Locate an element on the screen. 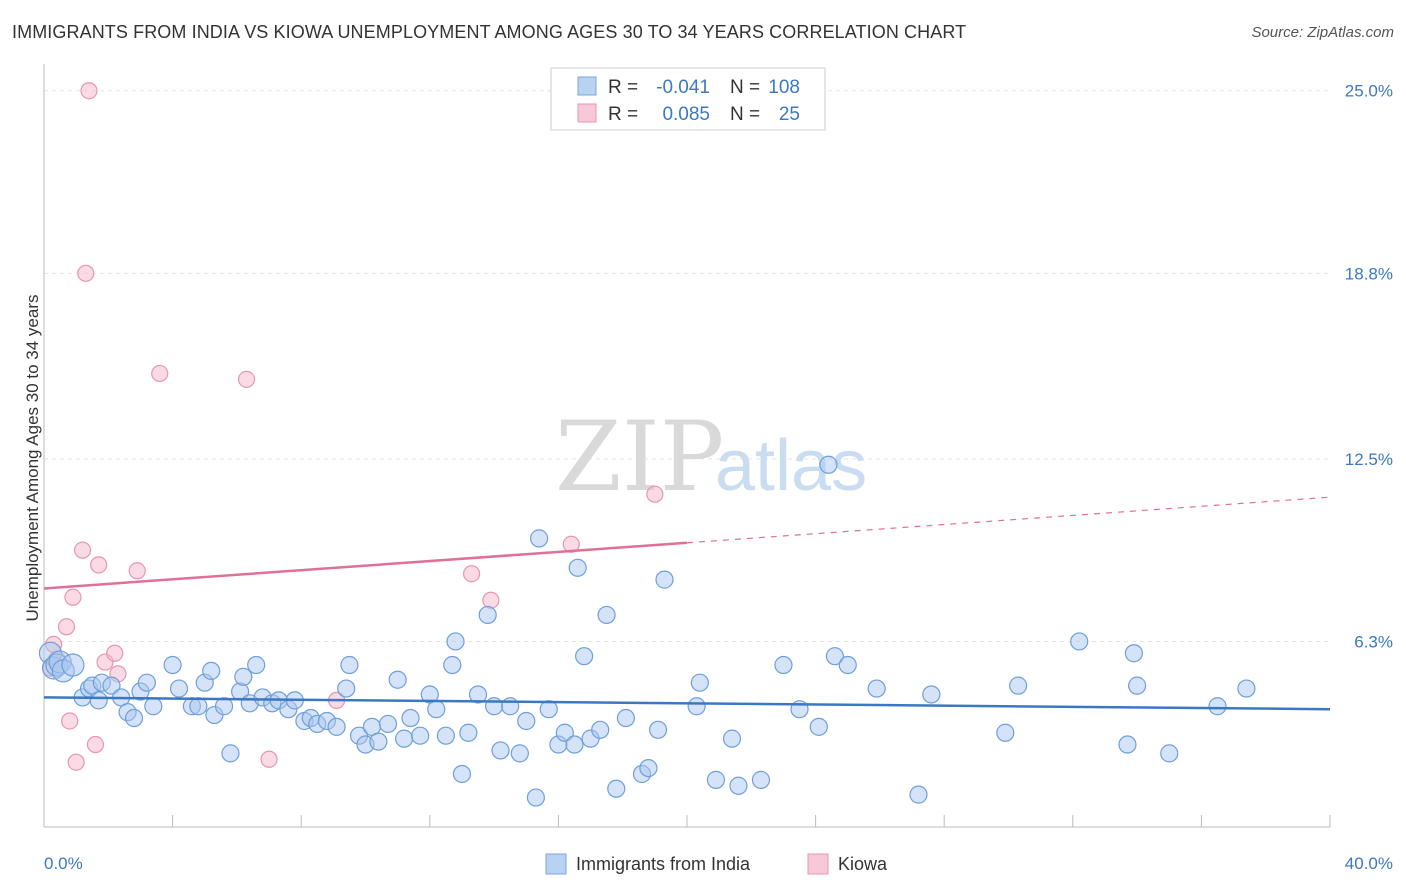 This screenshot has height=892, width=1406. trend-line-india is located at coordinates (687, 703).